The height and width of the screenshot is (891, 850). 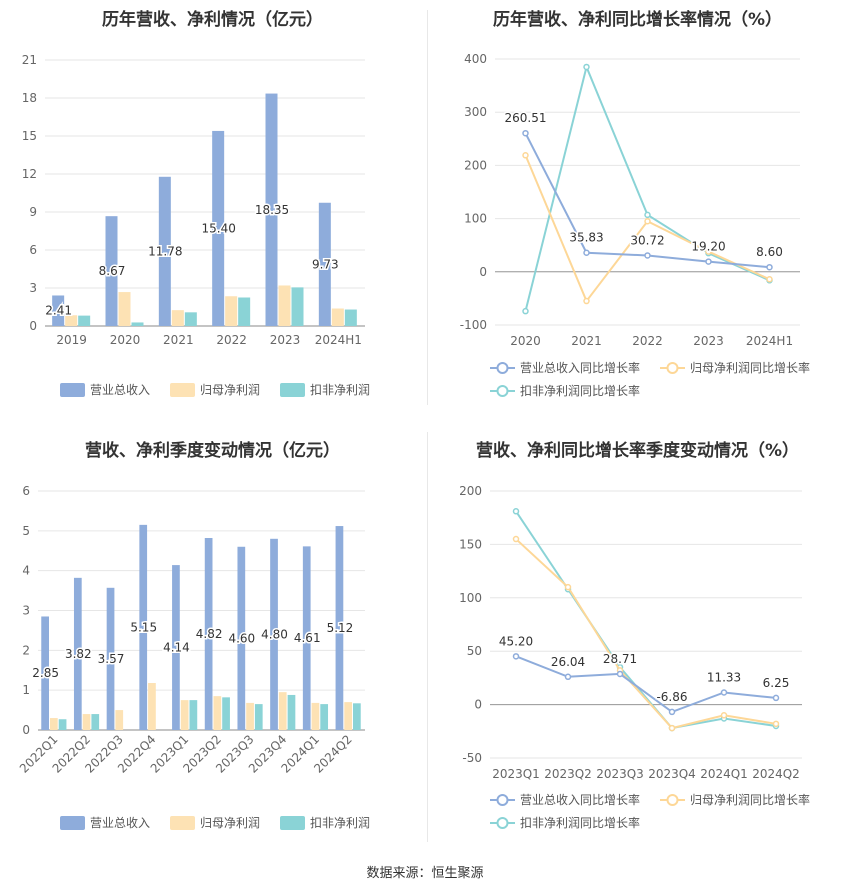 I want to click on series-line-归母净利润同比增长率, so click(x=647, y=229).